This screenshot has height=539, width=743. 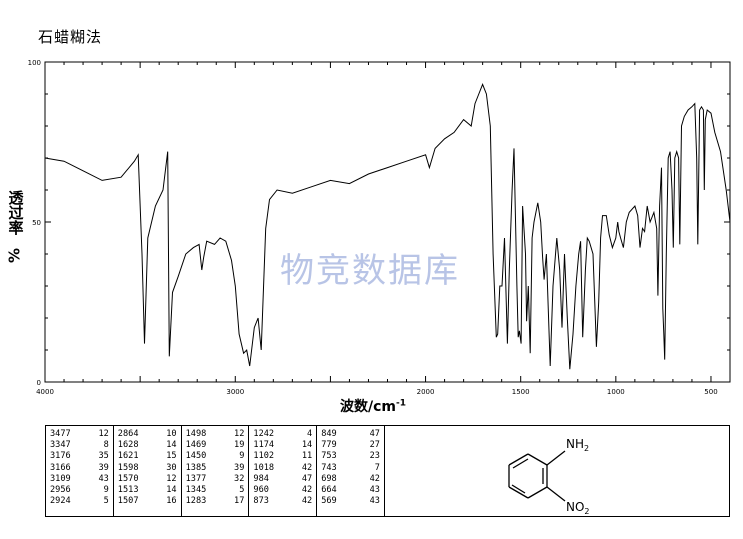 I want to click on peak-wavenumber: 1377, so click(x=196, y=478).